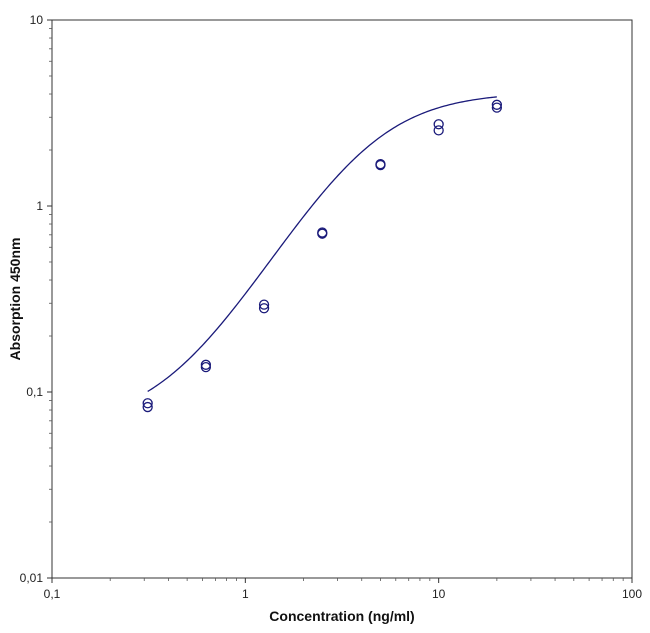 This screenshot has width=650, height=633. What do you see at coordinates (34, 392) in the screenshot?
I see `y-tick-label: 0,1` at bounding box center [34, 392].